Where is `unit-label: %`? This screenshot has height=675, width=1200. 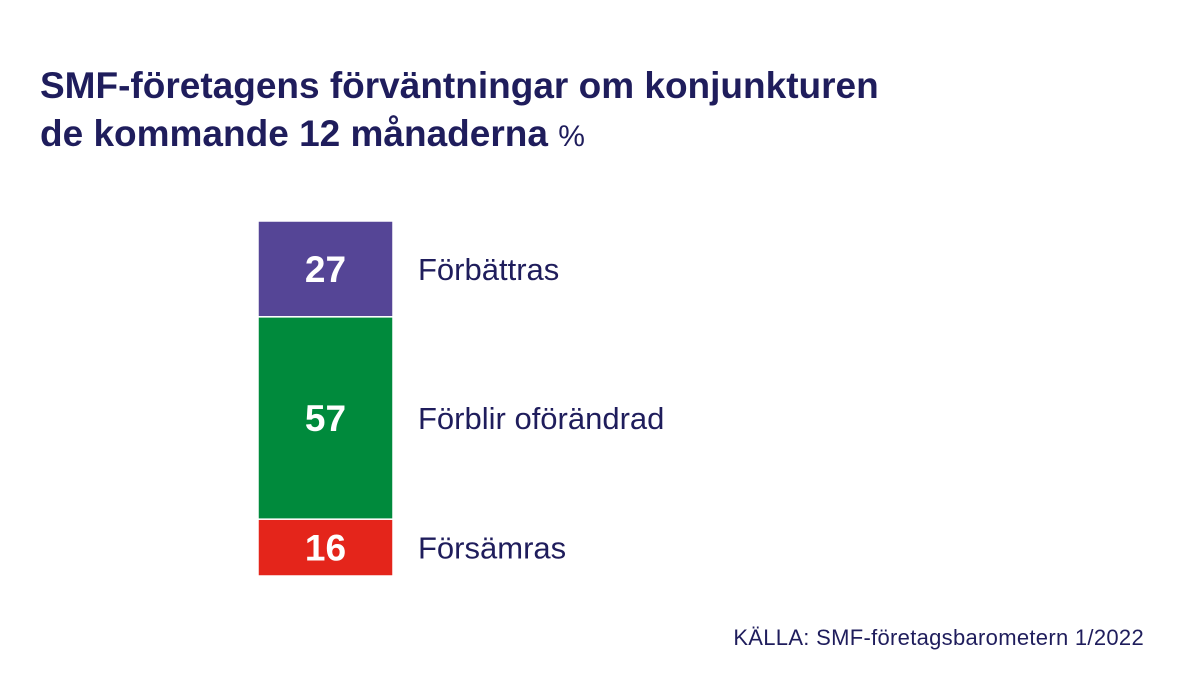 unit-label: % is located at coordinates (571, 136).